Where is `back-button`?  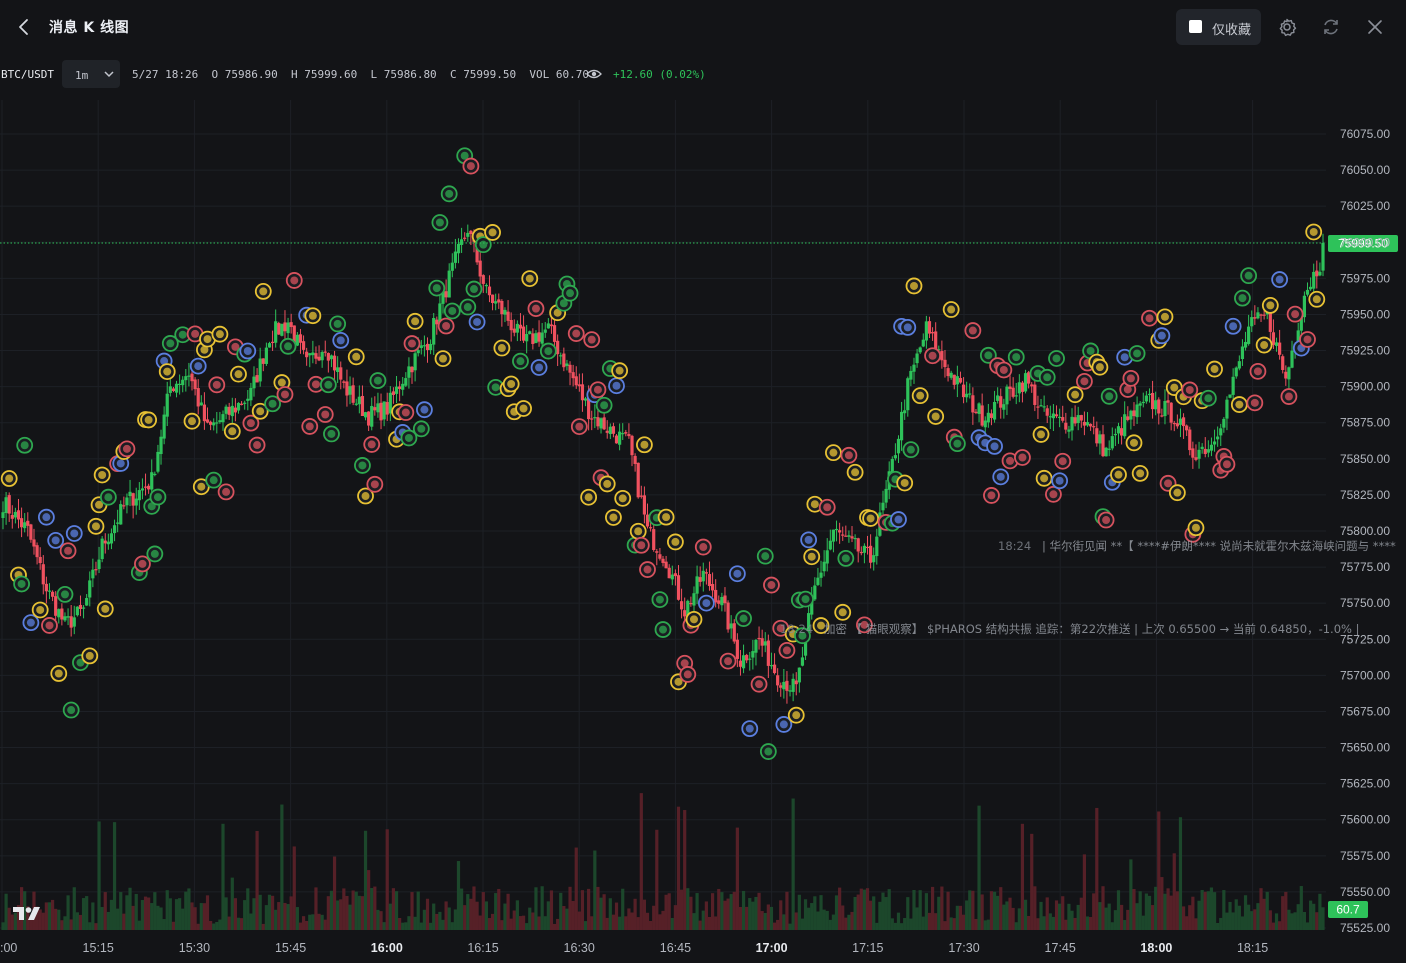 back-button is located at coordinates (24, 27).